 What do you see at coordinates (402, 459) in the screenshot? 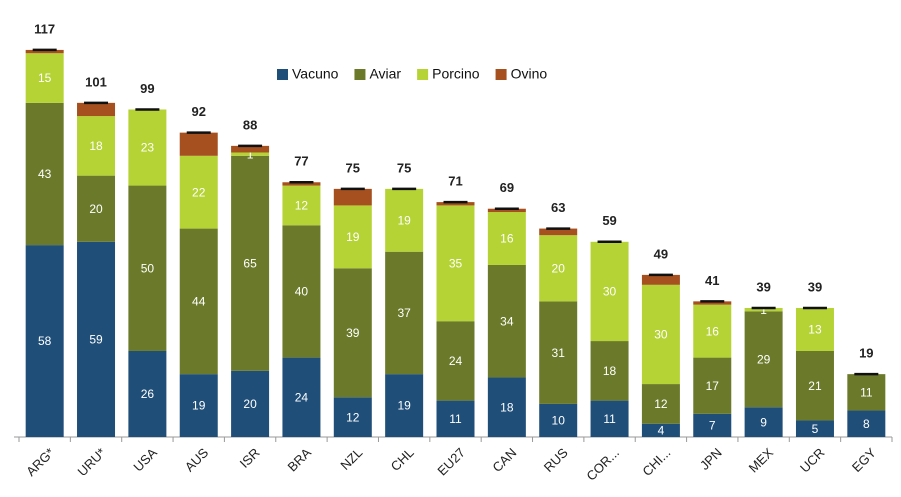
I see `x-tick-label: CHL` at bounding box center [402, 459].